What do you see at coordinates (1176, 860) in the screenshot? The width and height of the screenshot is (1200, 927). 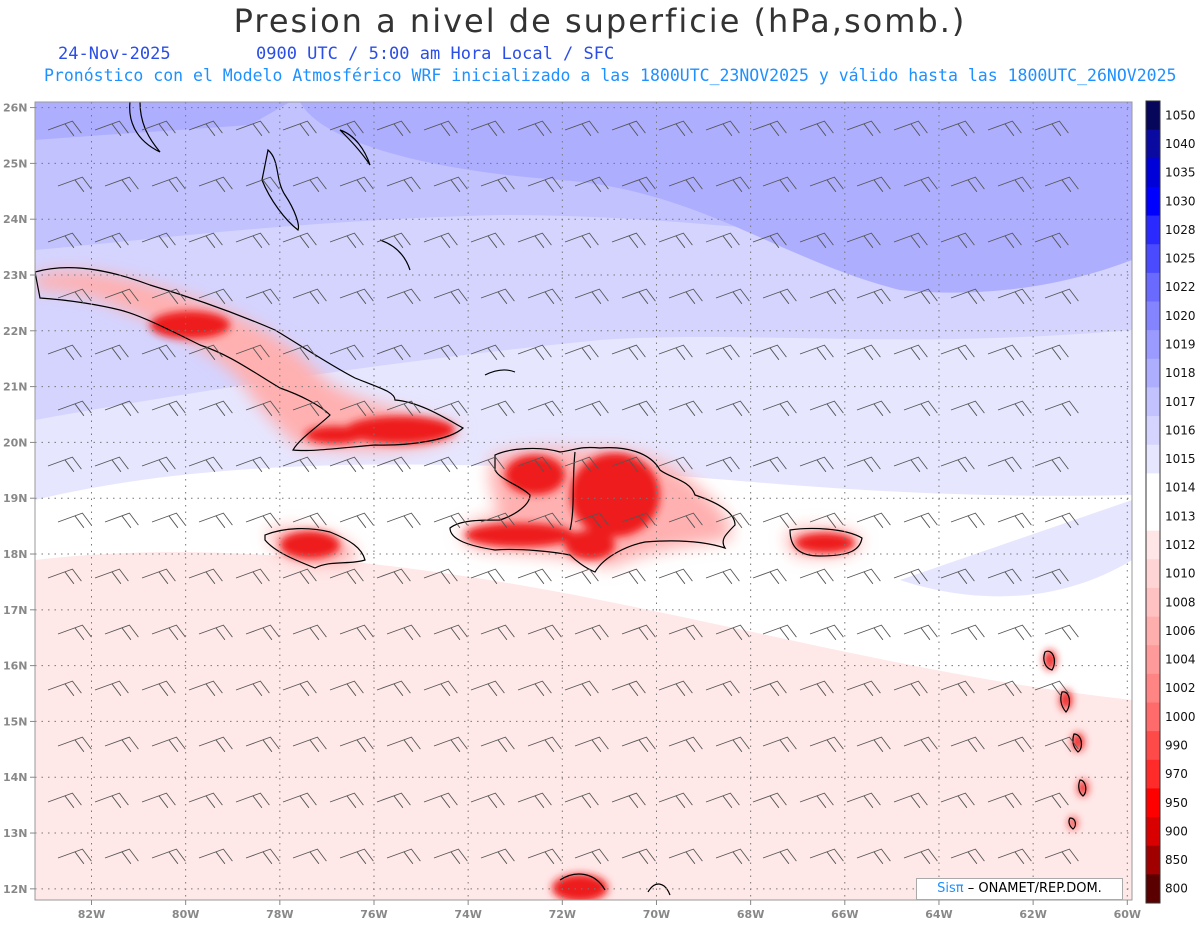 I see `colorbar-label: 850` at bounding box center [1176, 860].